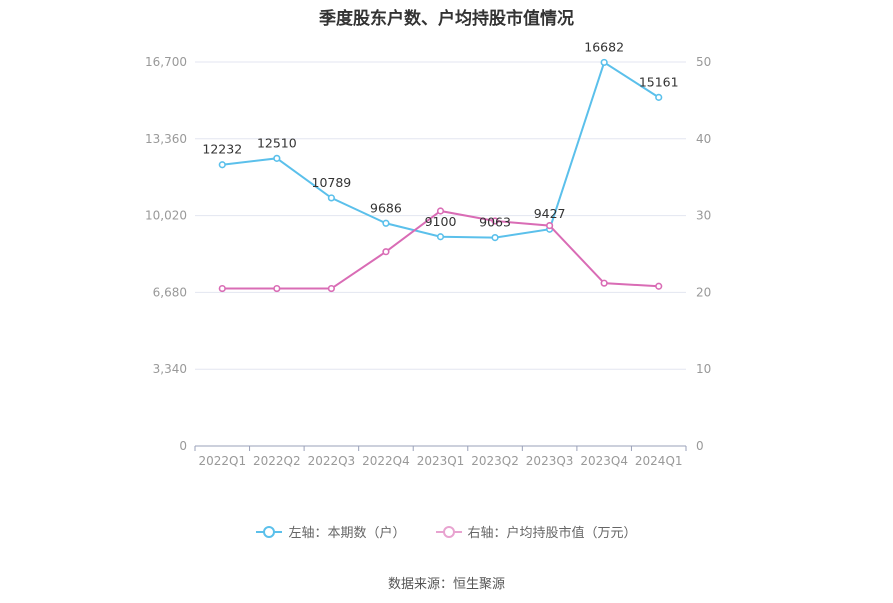 This screenshot has height=603, width=893. I want to click on source-note: 数据来源：恒生聚源, so click(446, 584).